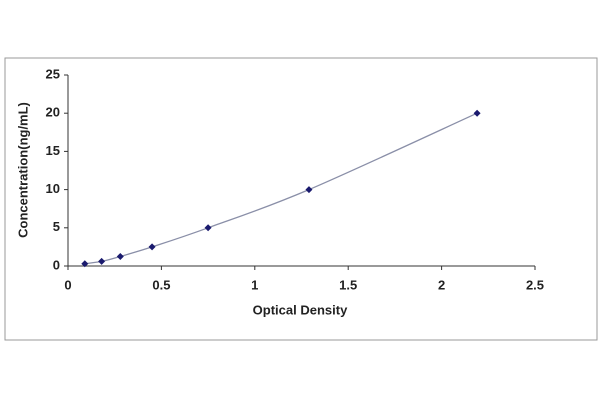 This screenshot has height=400, width=600. Describe the element at coordinates (161, 284) in the screenshot. I see `x-tick-label: 0.5` at that location.